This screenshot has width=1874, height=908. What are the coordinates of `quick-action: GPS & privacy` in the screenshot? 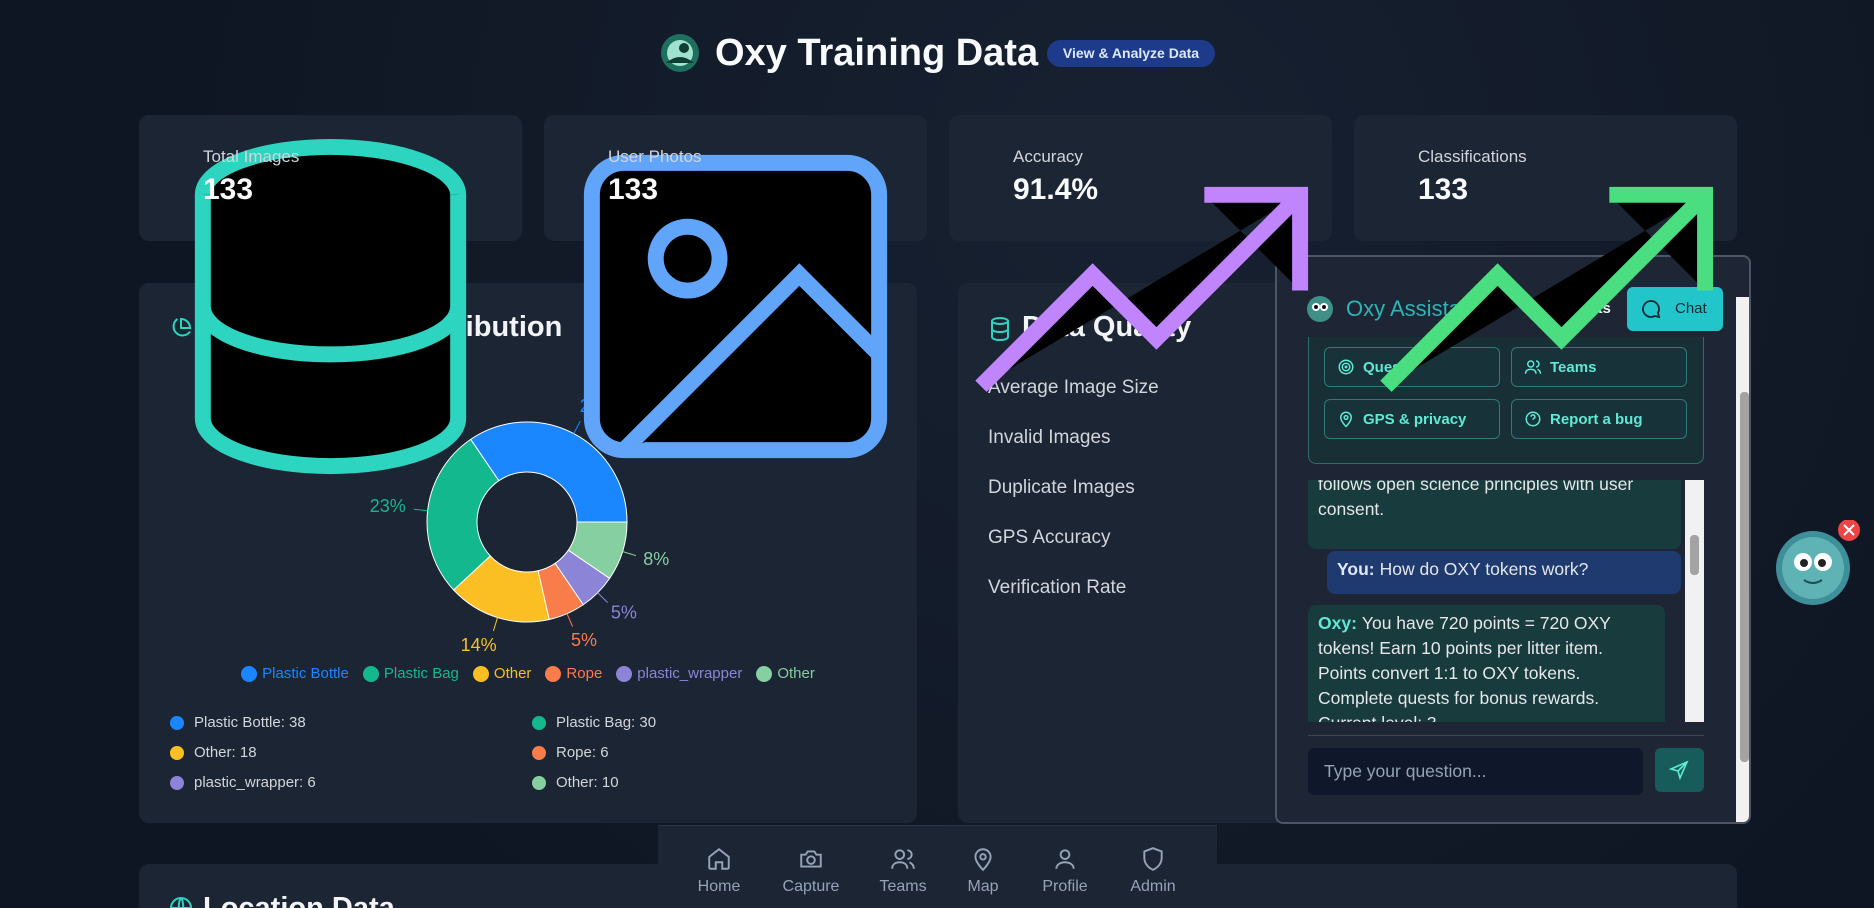 It's located at (1412, 419).